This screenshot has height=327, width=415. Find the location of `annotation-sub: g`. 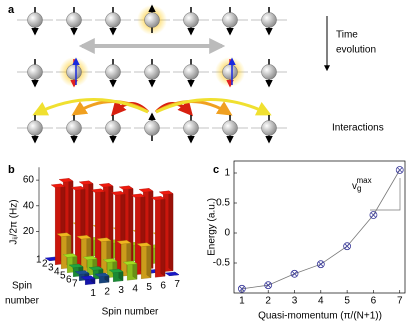

annotation-sub: g is located at coordinates (359, 188).